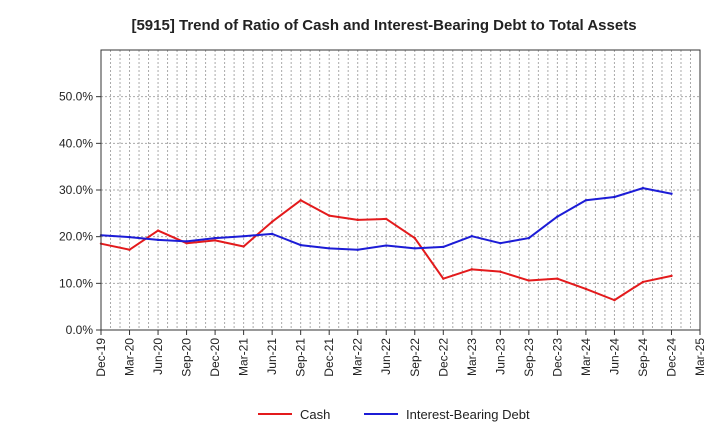 The width and height of the screenshot is (720, 440). I want to click on x-tick-label-18: Jun-24, so click(614, 356).